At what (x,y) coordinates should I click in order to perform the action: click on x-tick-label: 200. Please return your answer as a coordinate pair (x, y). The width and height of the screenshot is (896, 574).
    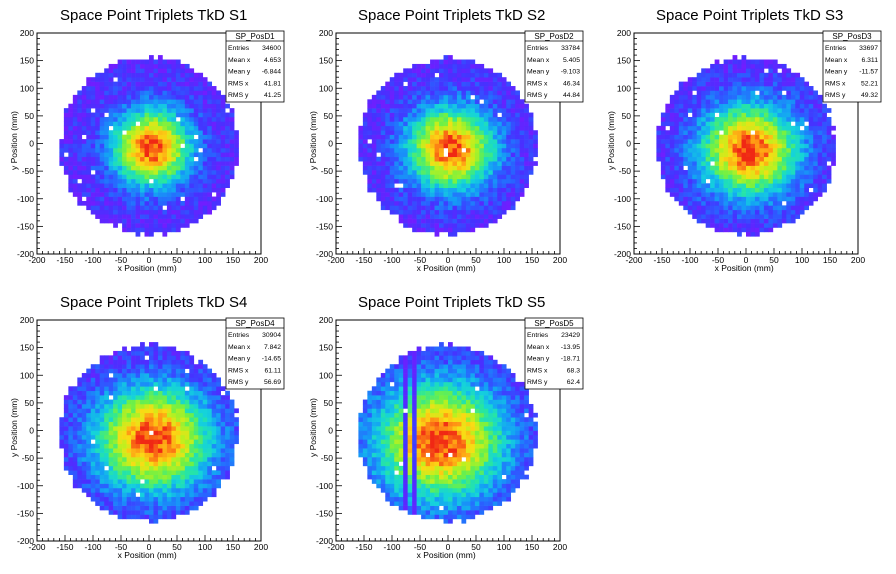
    Looking at the image, I should click on (858, 260).